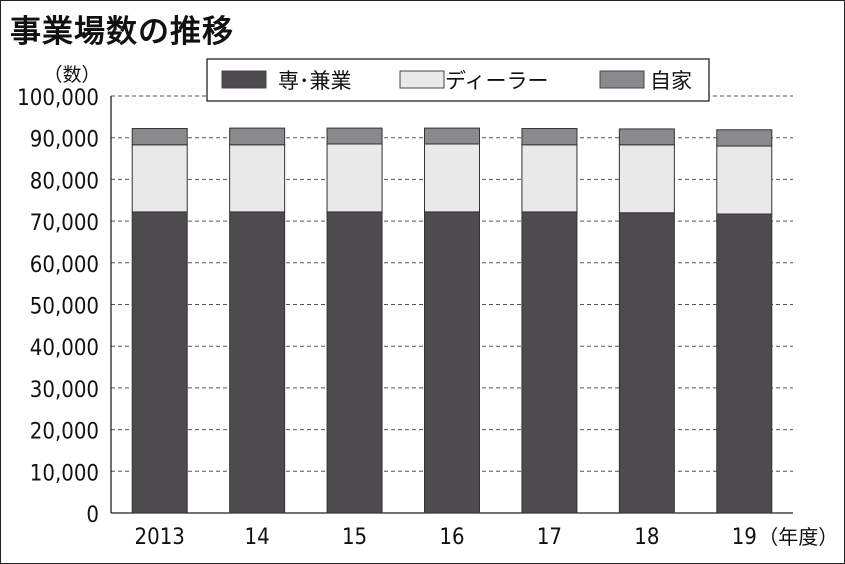 This screenshot has width=845, height=564. What do you see at coordinates (257, 537) in the screenshot?
I see `x-tick-label: 14` at bounding box center [257, 537].